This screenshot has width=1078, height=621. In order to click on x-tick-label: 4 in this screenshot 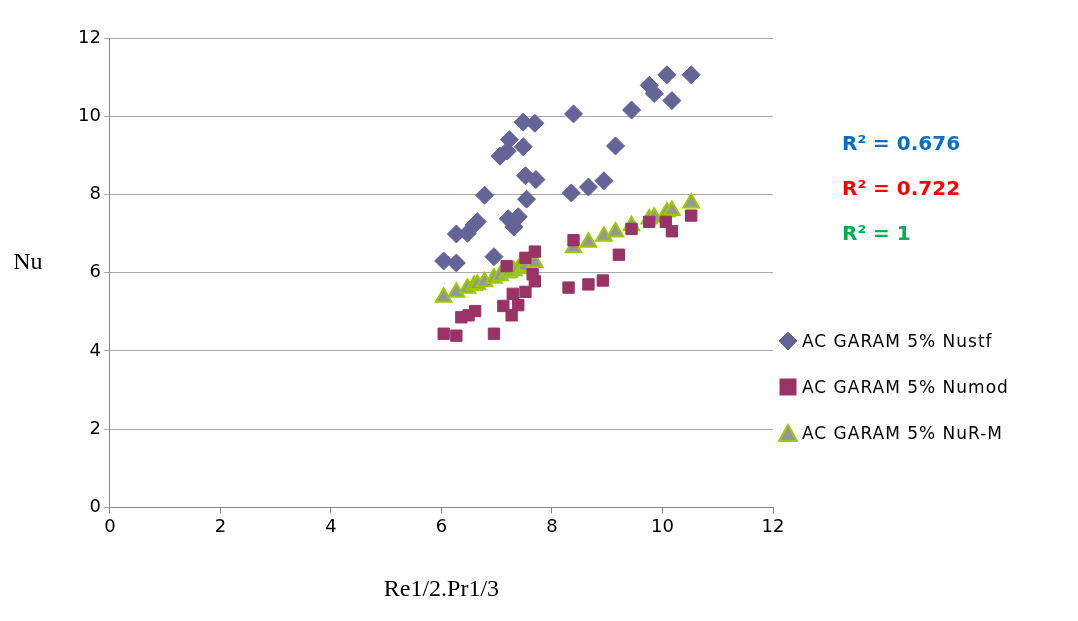, I will do `click(331, 525)`.